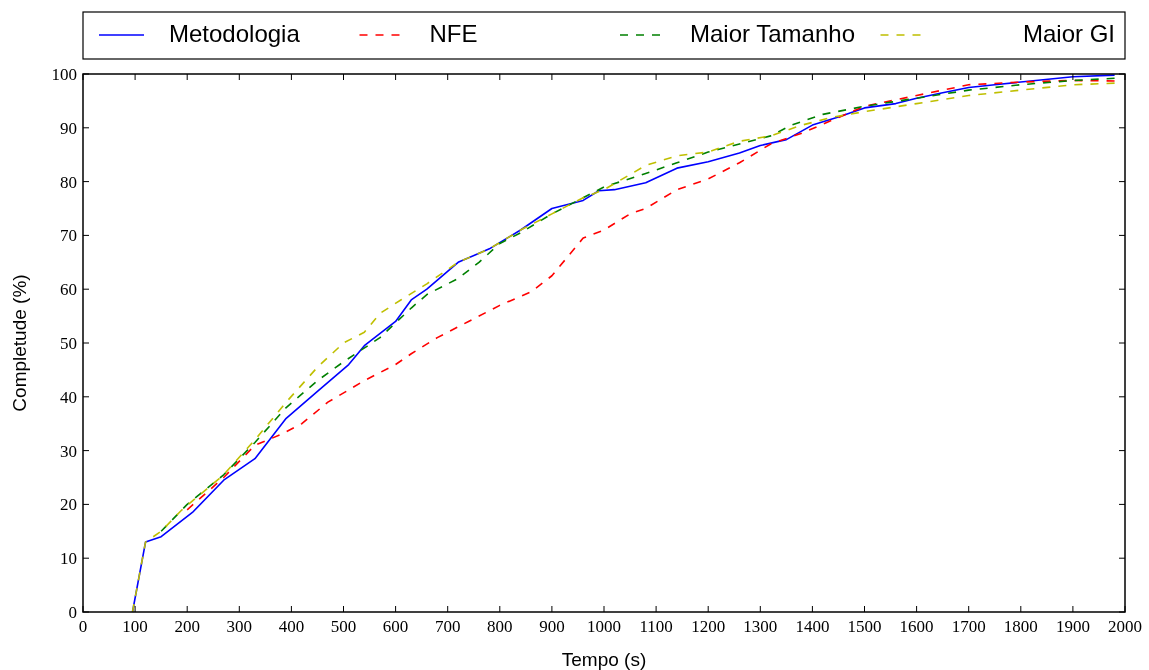  I want to click on x-tick-label: 100, so click(135, 626).